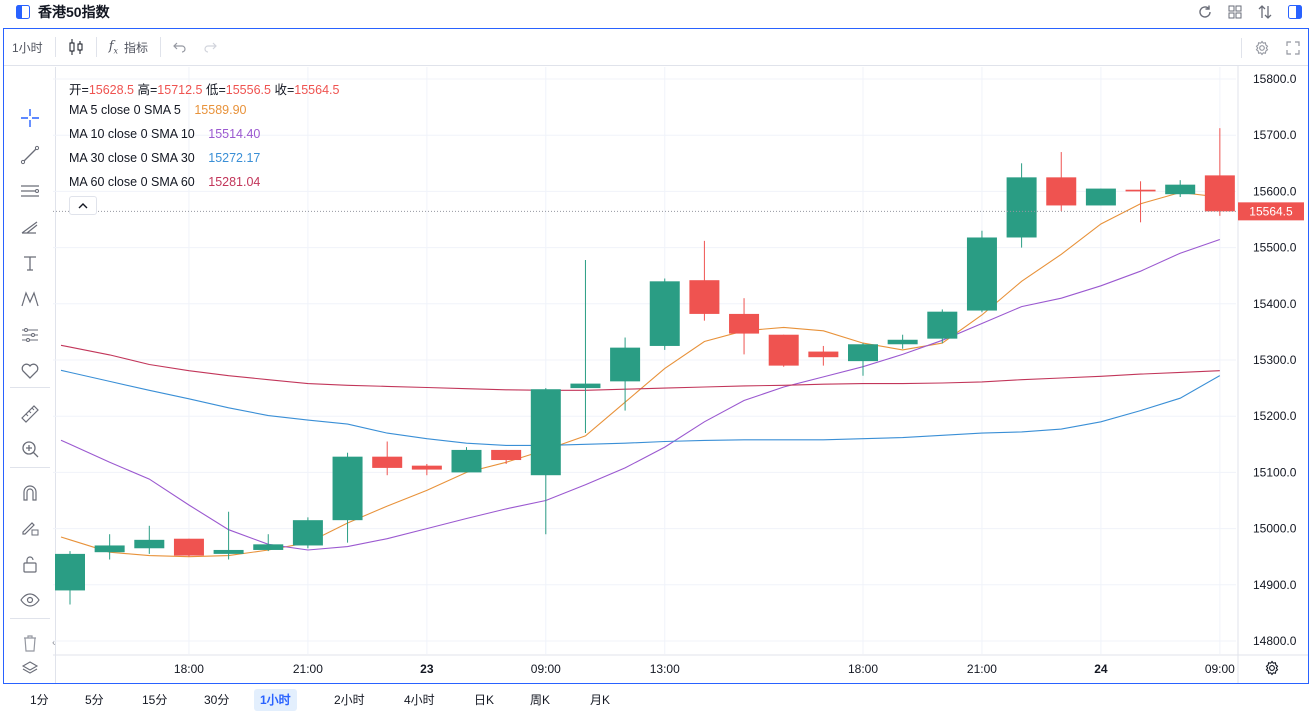 The width and height of the screenshot is (1310, 714). What do you see at coordinates (546, 669) in the screenshot?
I see `x-tick-label: 09:00` at bounding box center [546, 669].